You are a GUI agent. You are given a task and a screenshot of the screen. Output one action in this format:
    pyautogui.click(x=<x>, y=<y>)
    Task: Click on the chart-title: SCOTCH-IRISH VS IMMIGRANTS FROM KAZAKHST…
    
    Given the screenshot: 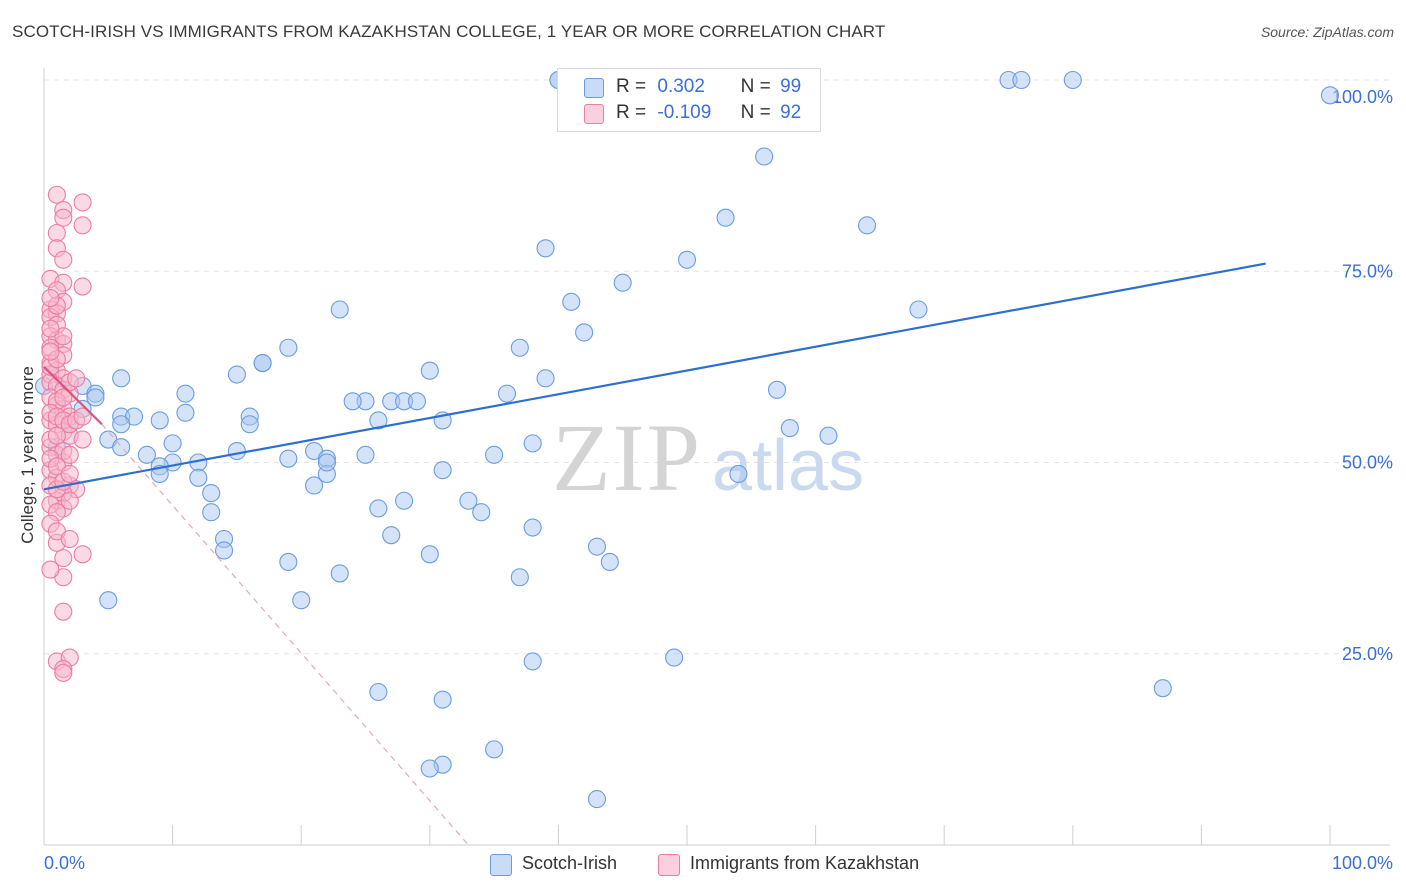 What is the action you would take?
    pyautogui.click(x=449, y=31)
    